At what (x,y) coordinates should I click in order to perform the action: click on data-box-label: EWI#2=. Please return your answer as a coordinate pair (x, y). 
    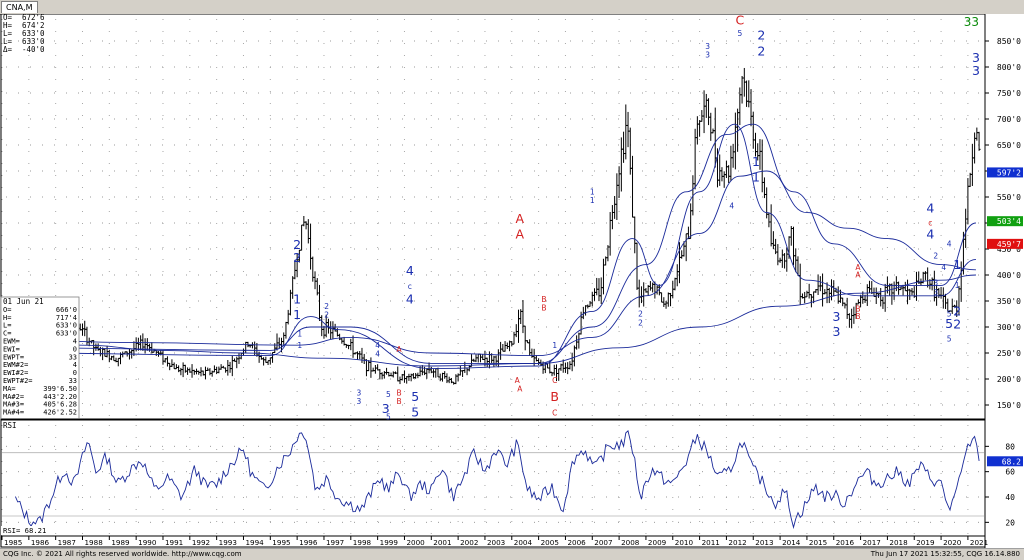
    Looking at the image, I should click on (15, 373).